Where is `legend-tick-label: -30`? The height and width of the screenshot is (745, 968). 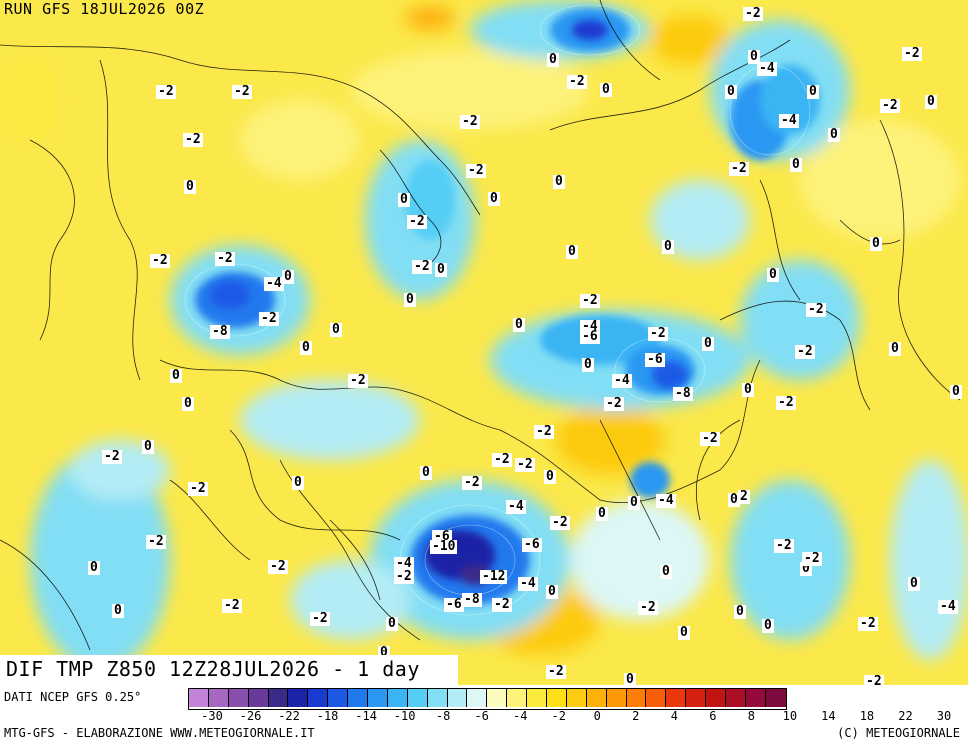
legend-tick-label: -30 is located at coordinates (212, 716).